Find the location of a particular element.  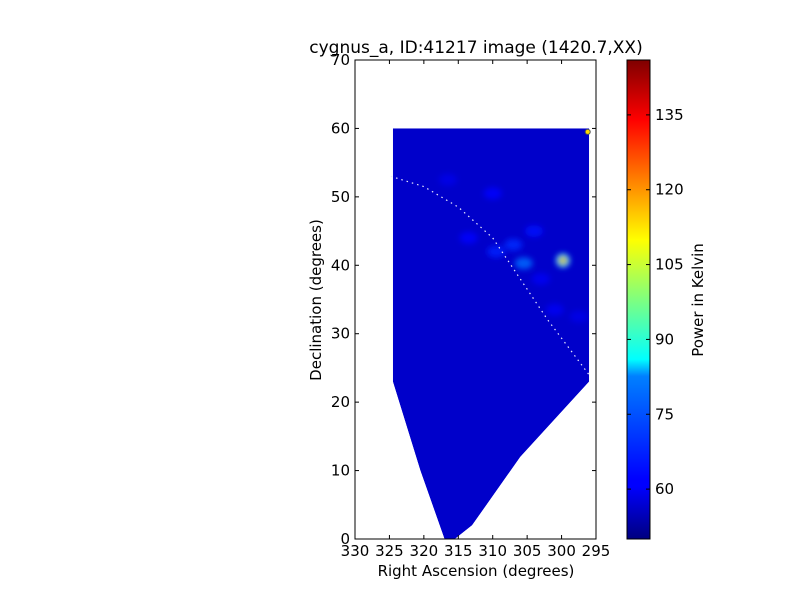

colorbar-label: Power in Kelvin is located at coordinates (698, 300).